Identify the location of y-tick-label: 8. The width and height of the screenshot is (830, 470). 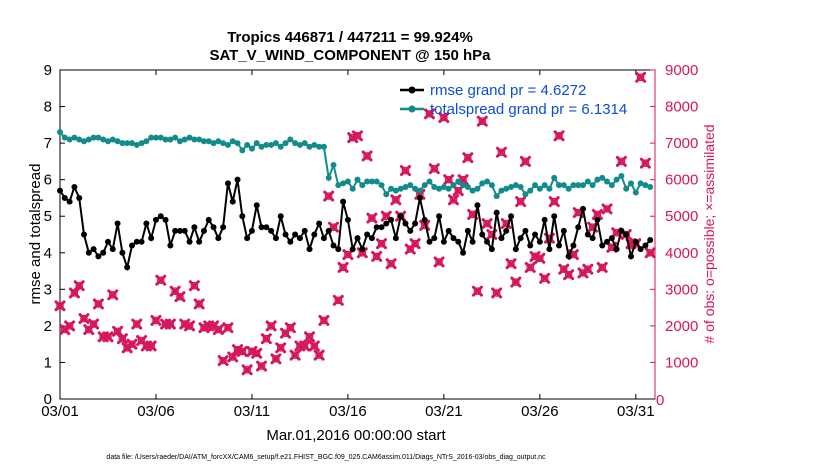
(48, 107).